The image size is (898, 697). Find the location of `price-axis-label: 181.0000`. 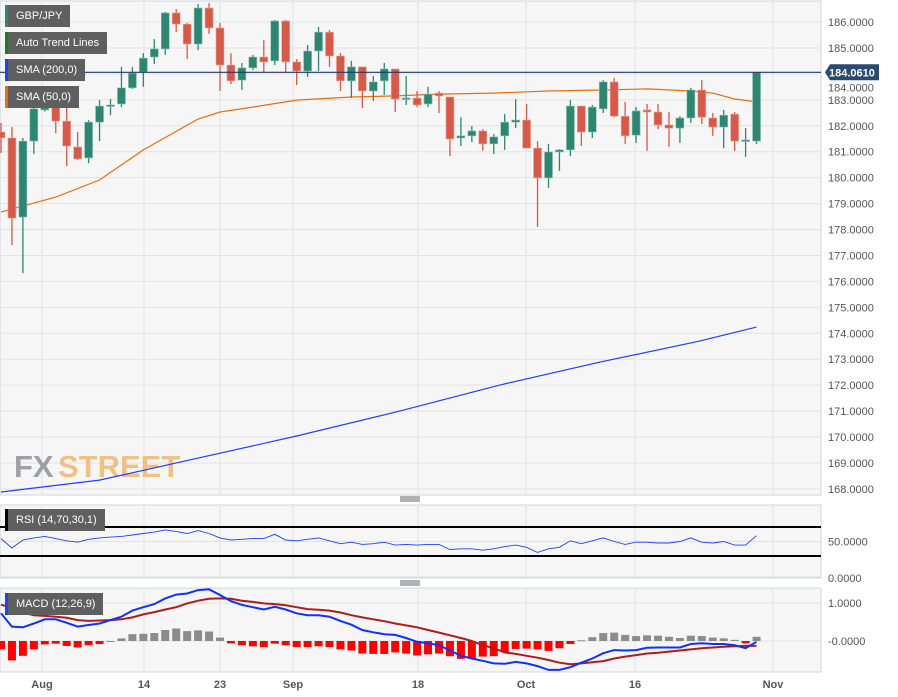

price-axis-label: 181.0000 is located at coordinates (851, 153).